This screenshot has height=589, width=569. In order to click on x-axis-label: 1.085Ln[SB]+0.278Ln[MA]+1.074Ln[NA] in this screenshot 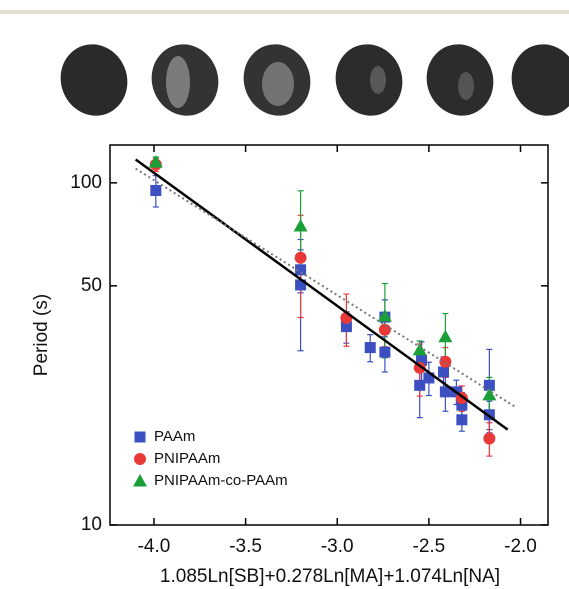, I will do `click(330, 576)`.